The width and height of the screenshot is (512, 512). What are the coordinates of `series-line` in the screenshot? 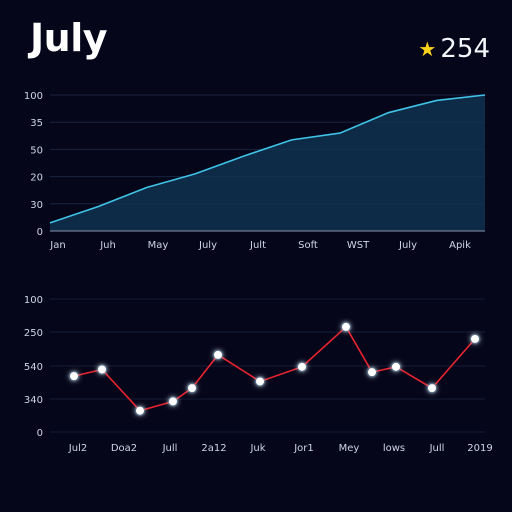 It's located at (274, 368).